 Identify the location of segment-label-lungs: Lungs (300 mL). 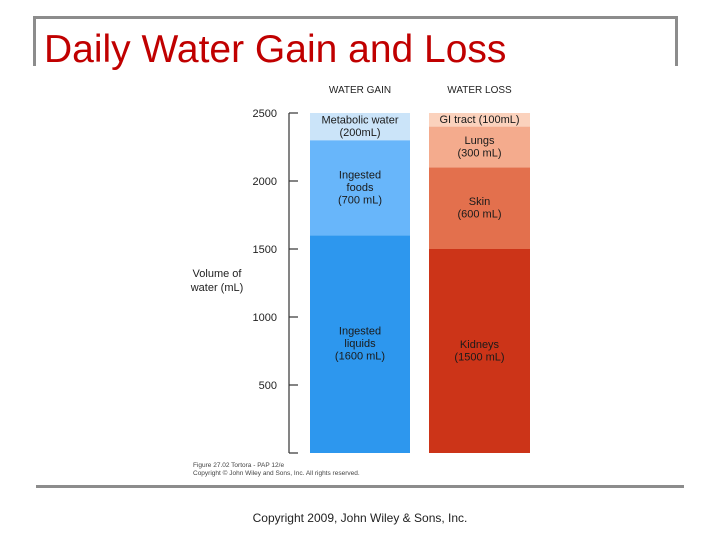
(479, 147).